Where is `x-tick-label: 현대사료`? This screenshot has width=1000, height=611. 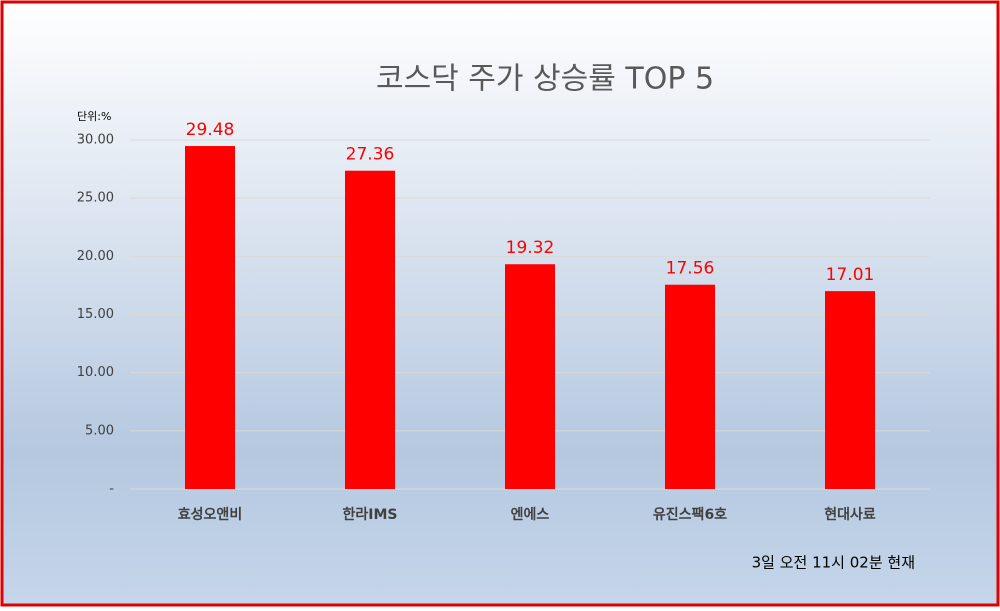 x-tick-label: 현대사료 is located at coordinates (850, 515).